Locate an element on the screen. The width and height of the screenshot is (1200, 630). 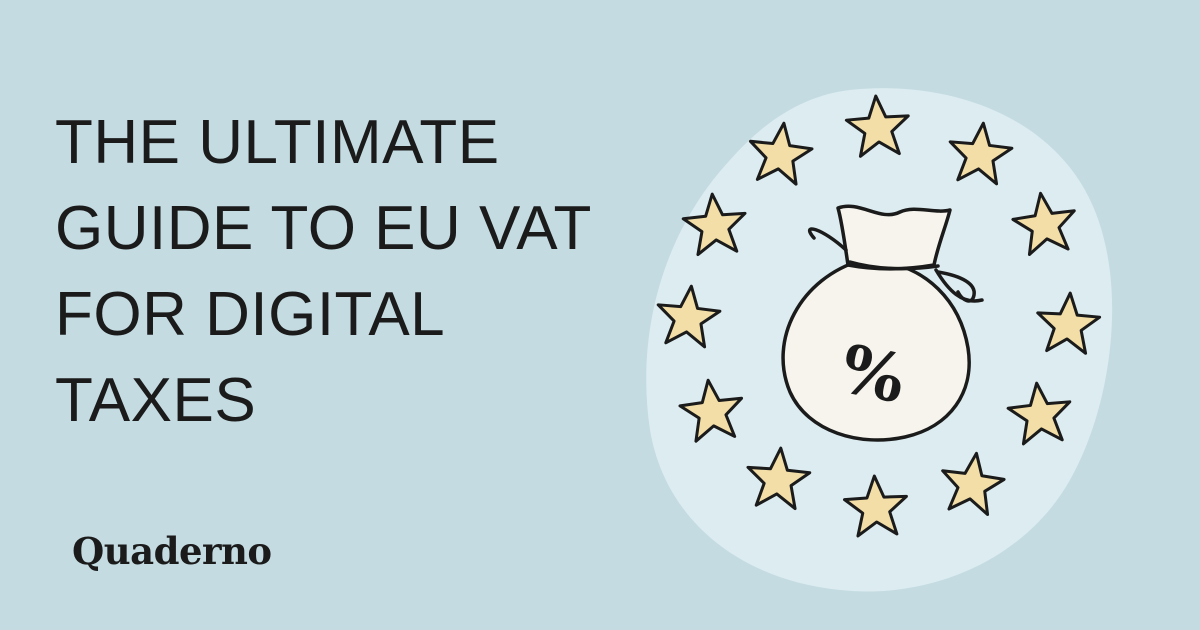
headline-line-3: FOR DIGITAL is located at coordinates (250, 314).